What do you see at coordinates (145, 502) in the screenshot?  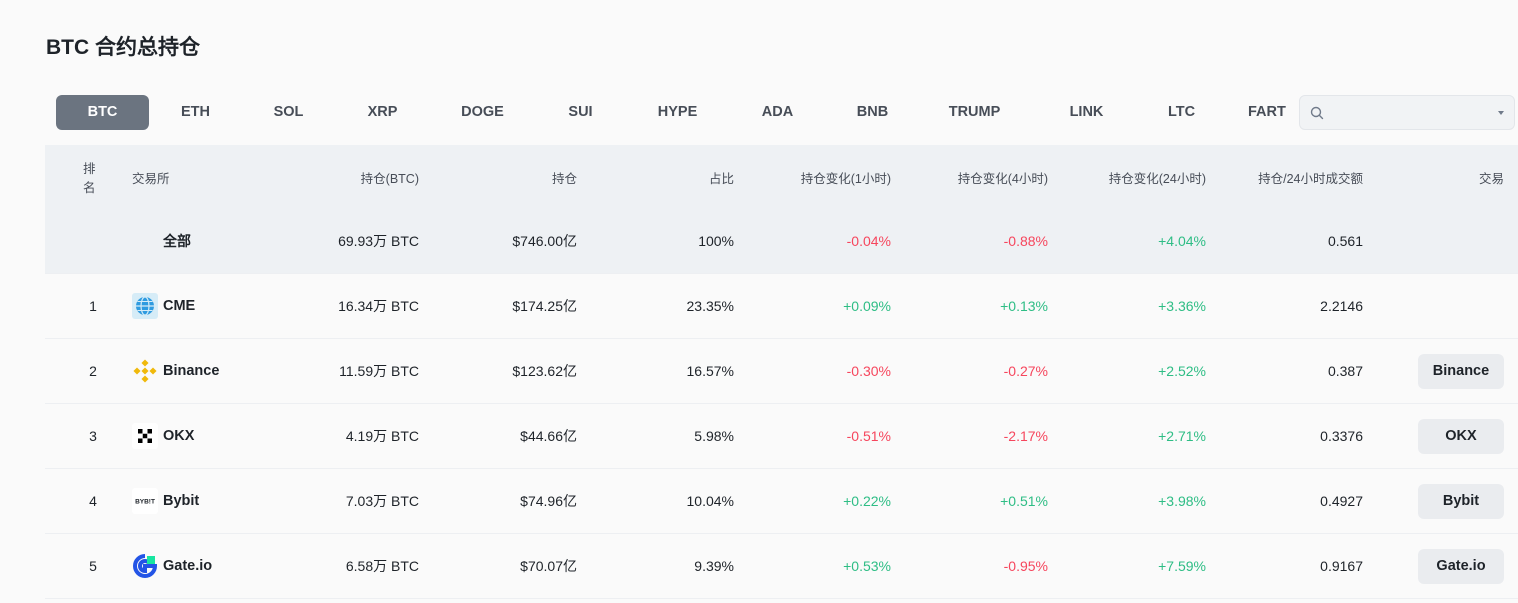 I see `svg-text: BYB!T` at bounding box center [145, 502].